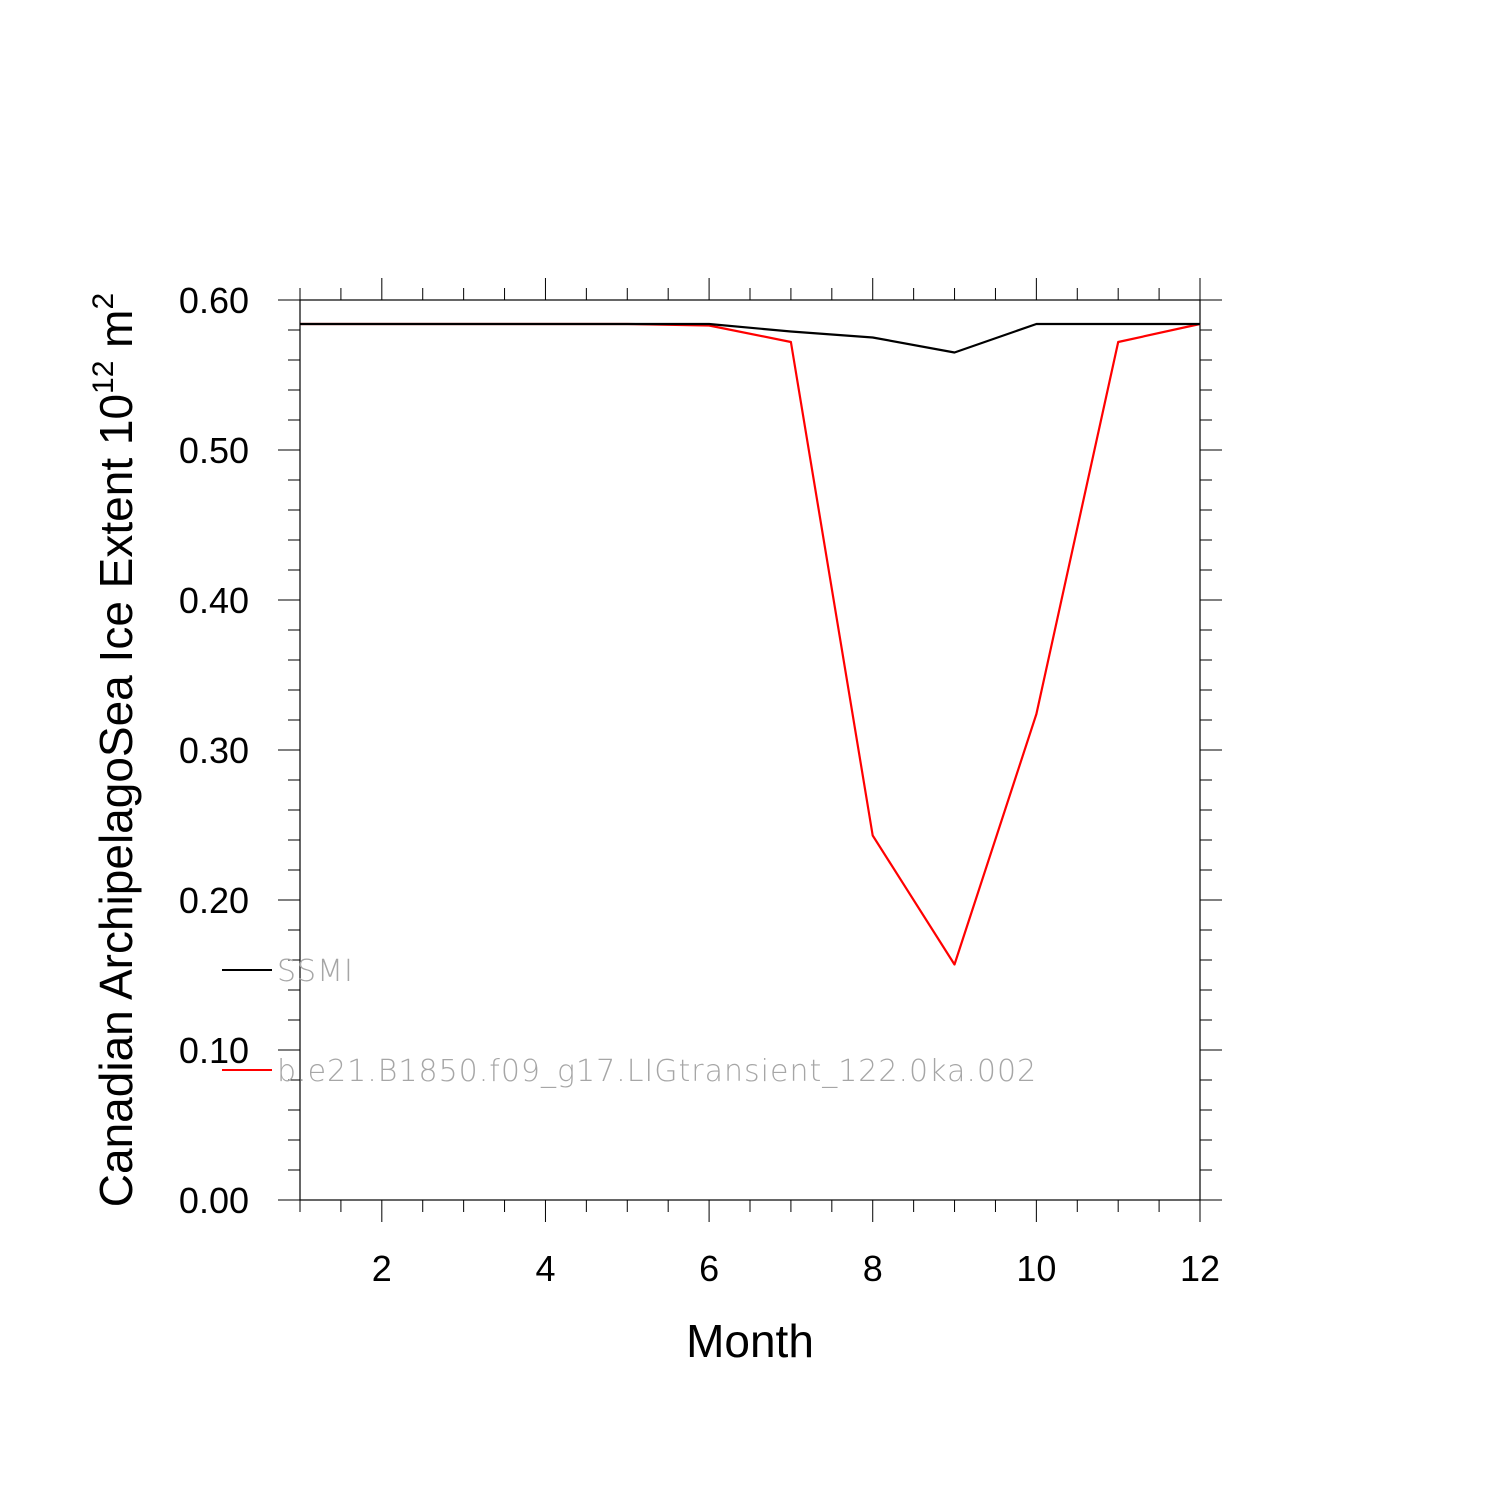 The image size is (1500, 1500). What do you see at coordinates (1036, 1268) in the screenshot?
I see `x-tick-label: 10` at bounding box center [1036, 1268].